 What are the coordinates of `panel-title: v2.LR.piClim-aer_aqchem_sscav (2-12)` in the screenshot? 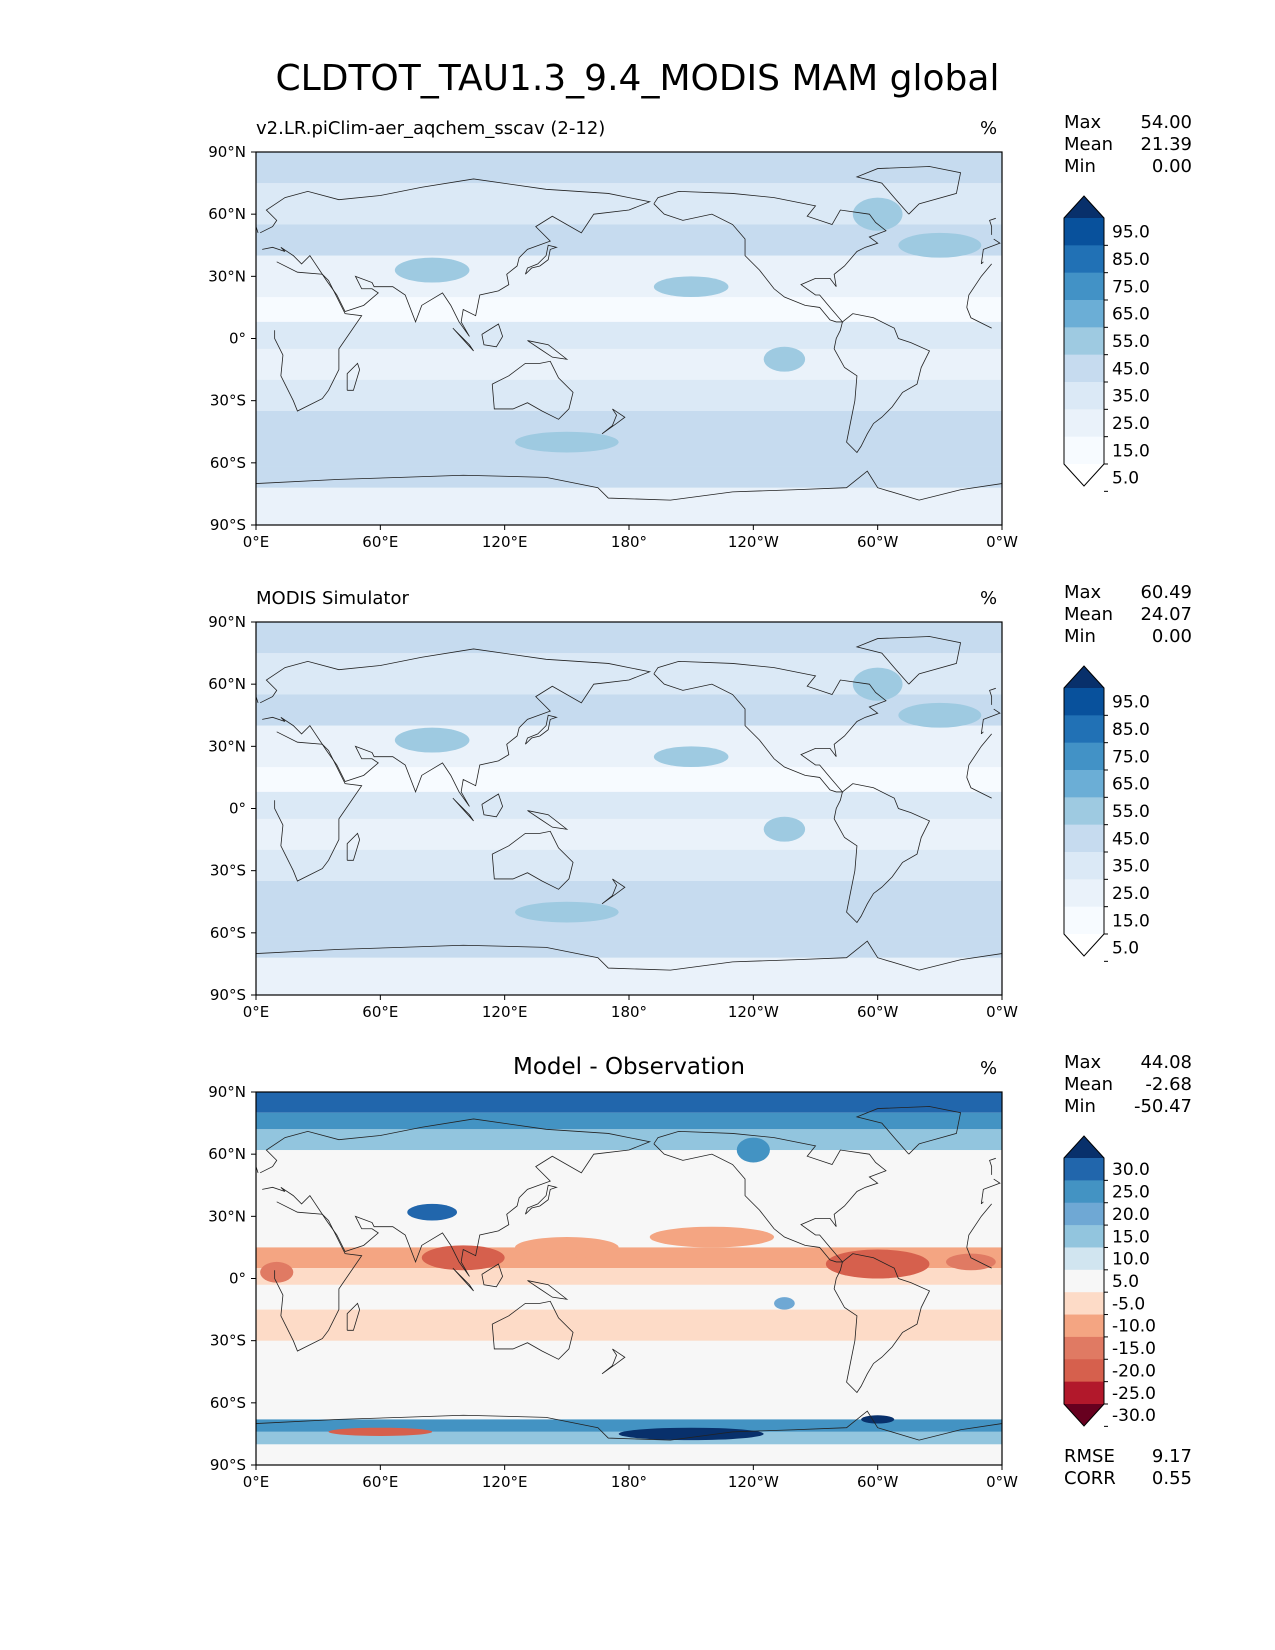 It's located at (431, 128).